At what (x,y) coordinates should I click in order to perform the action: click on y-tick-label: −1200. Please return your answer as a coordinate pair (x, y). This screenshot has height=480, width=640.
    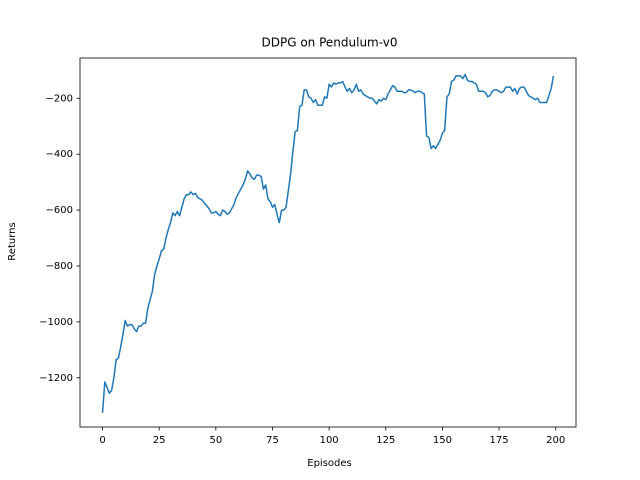
    Looking at the image, I should click on (56, 378).